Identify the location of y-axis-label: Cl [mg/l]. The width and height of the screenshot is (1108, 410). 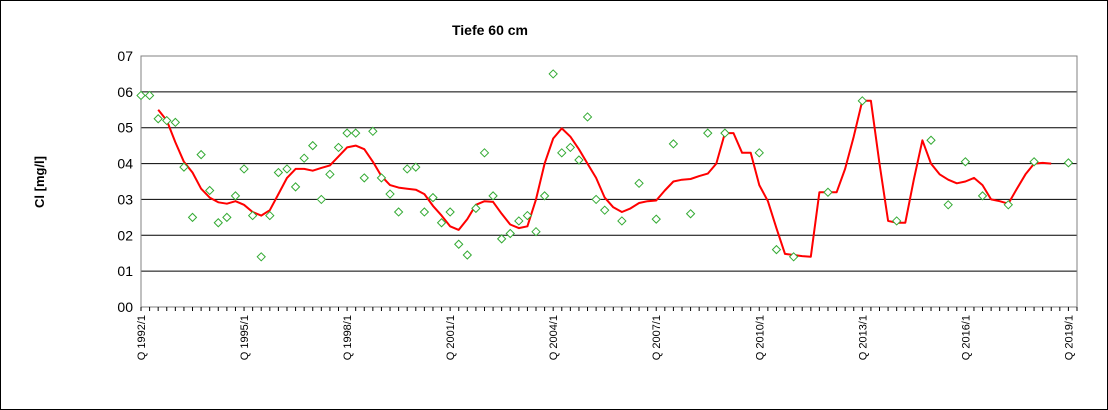
(39, 182).